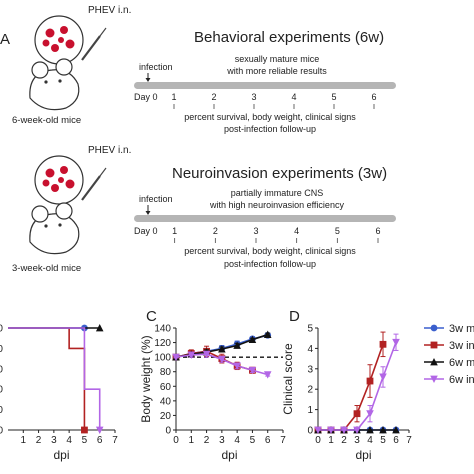 The width and height of the screenshot is (474, 474). Describe the element at coordinates (449, 346) in the screenshot. I see `legend-item: 3w in` at that location.